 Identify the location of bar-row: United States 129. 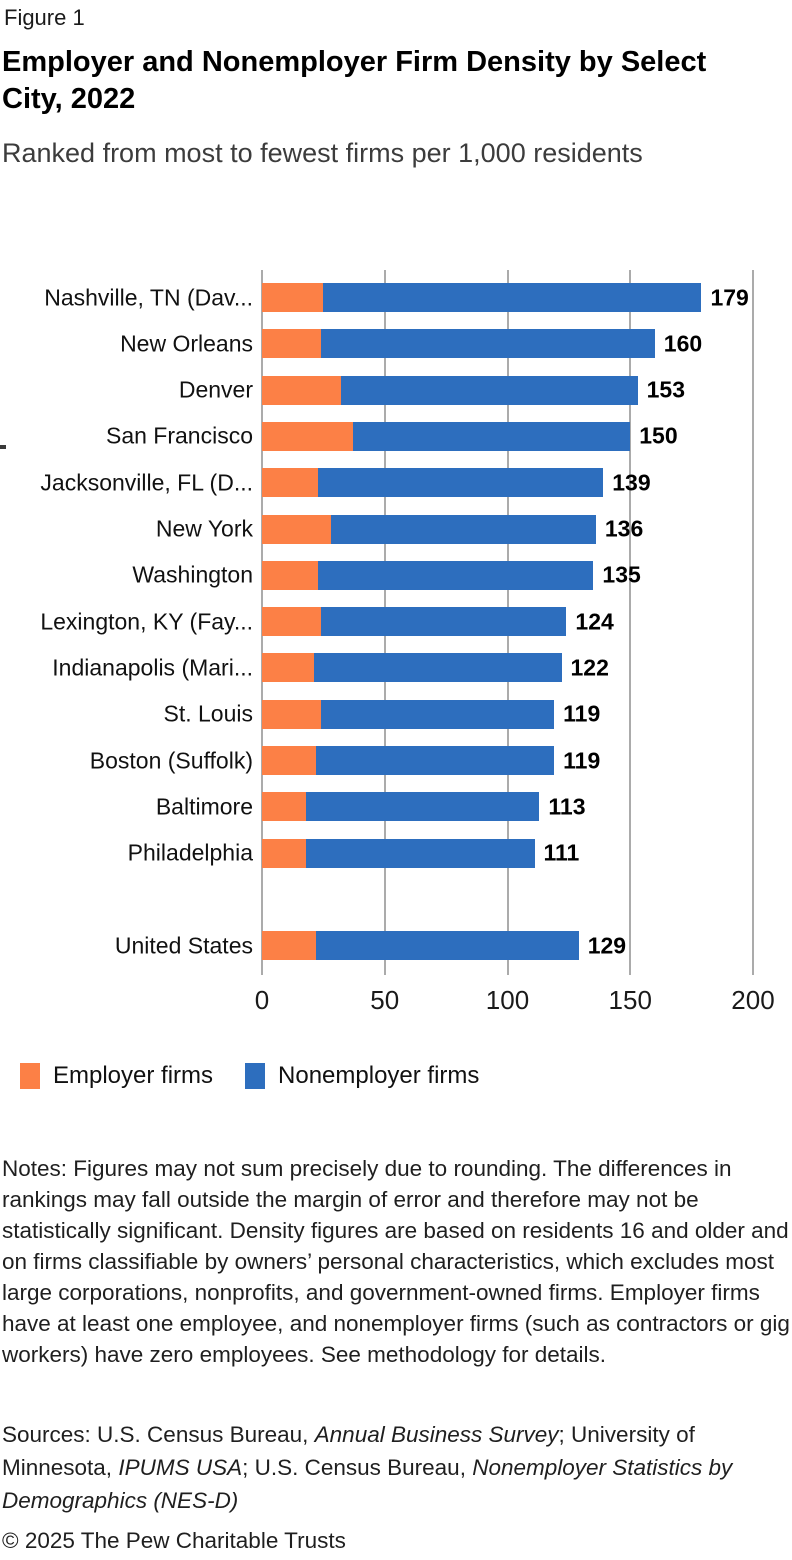
(396, 946).